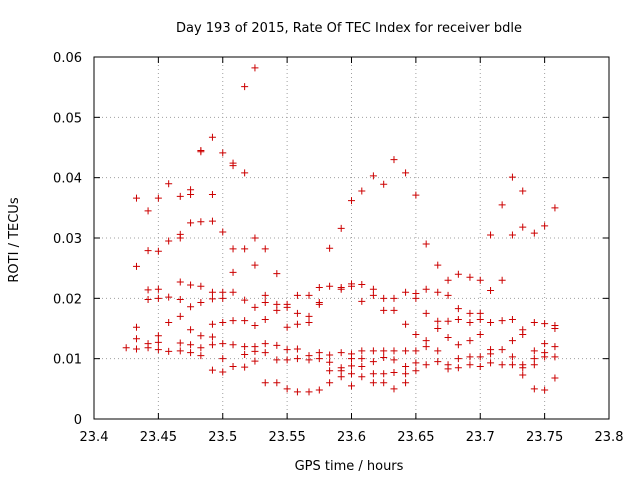 The image size is (640, 480). What do you see at coordinates (67, 239) in the screenshot?
I see `y-tick-label: 0.03` at bounding box center [67, 239].